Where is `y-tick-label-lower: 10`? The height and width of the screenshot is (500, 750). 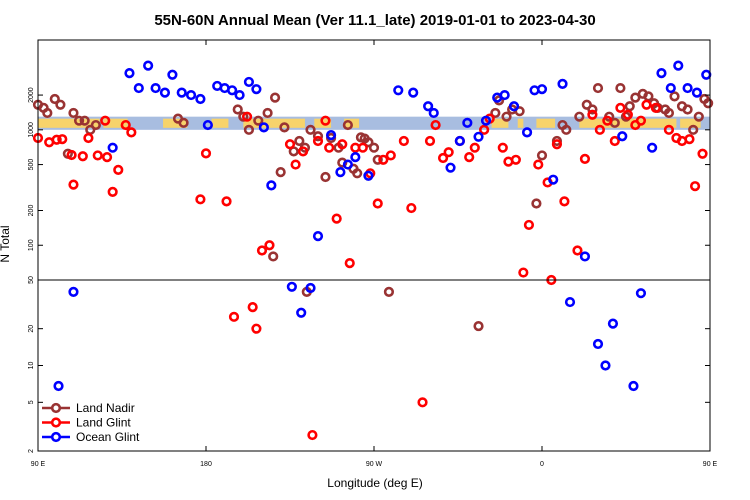 y-tick-label-lower: 10 is located at coordinates (31, 366).